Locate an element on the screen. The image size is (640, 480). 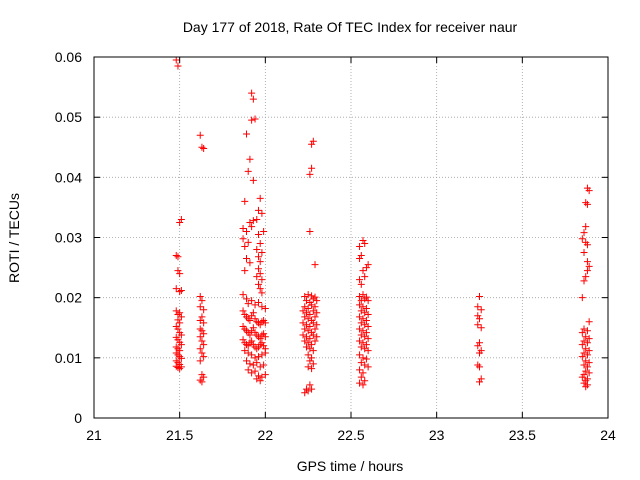
x-tick-label: 21.5 is located at coordinates (179, 435).